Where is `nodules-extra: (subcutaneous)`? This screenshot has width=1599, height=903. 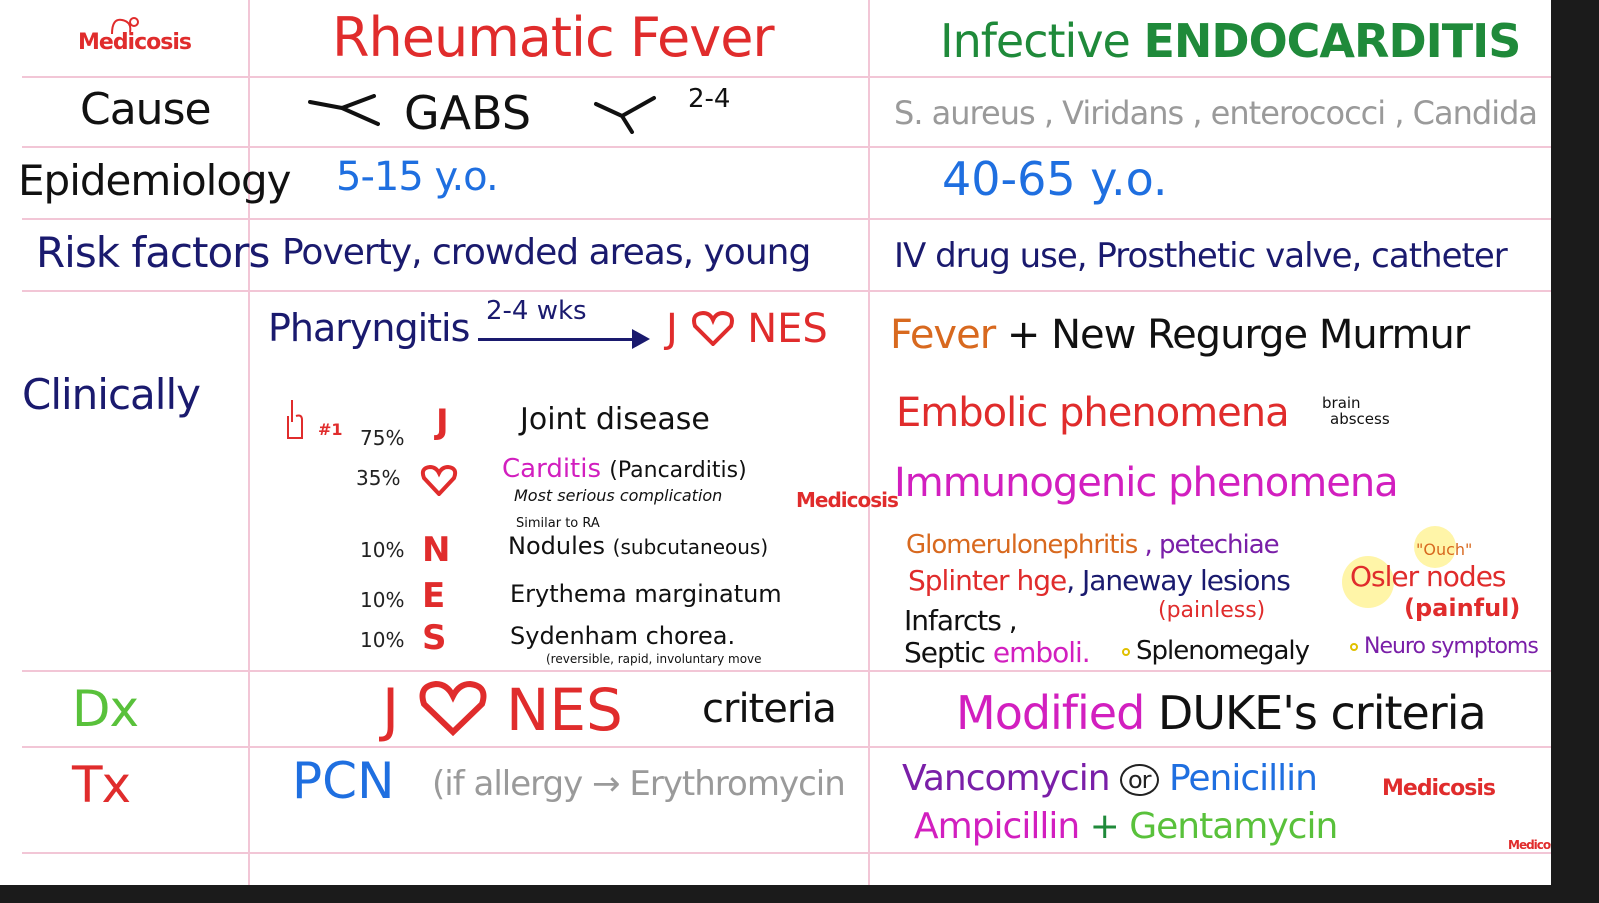 nodules-extra: (subcutaneous) is located at coordinates (690, 547).